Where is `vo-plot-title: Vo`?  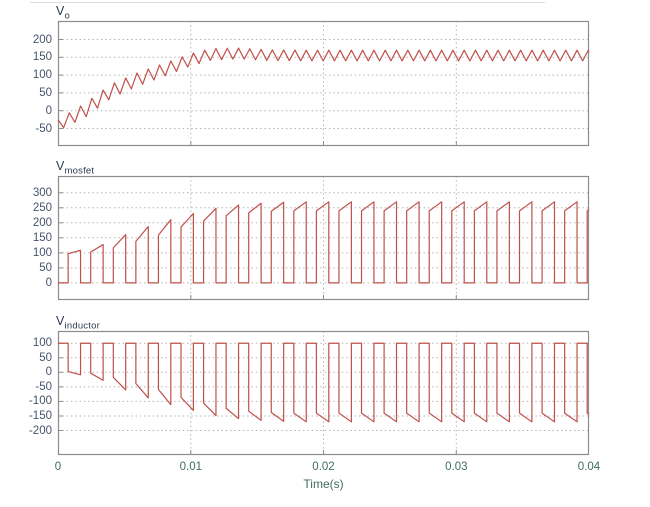 vo-plot-title: Vo is located at coordinates (63, 13).